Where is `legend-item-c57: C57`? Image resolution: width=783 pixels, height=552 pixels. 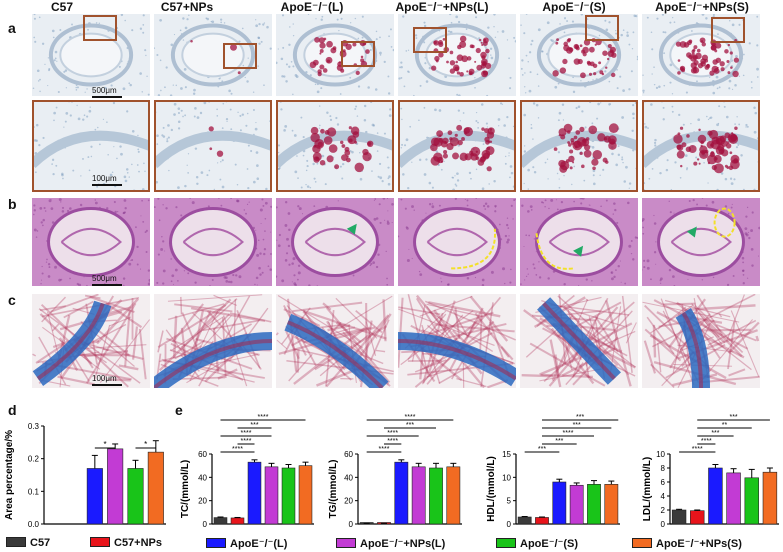 legend-item-c57: C57 is located at coordinates (28, 543).